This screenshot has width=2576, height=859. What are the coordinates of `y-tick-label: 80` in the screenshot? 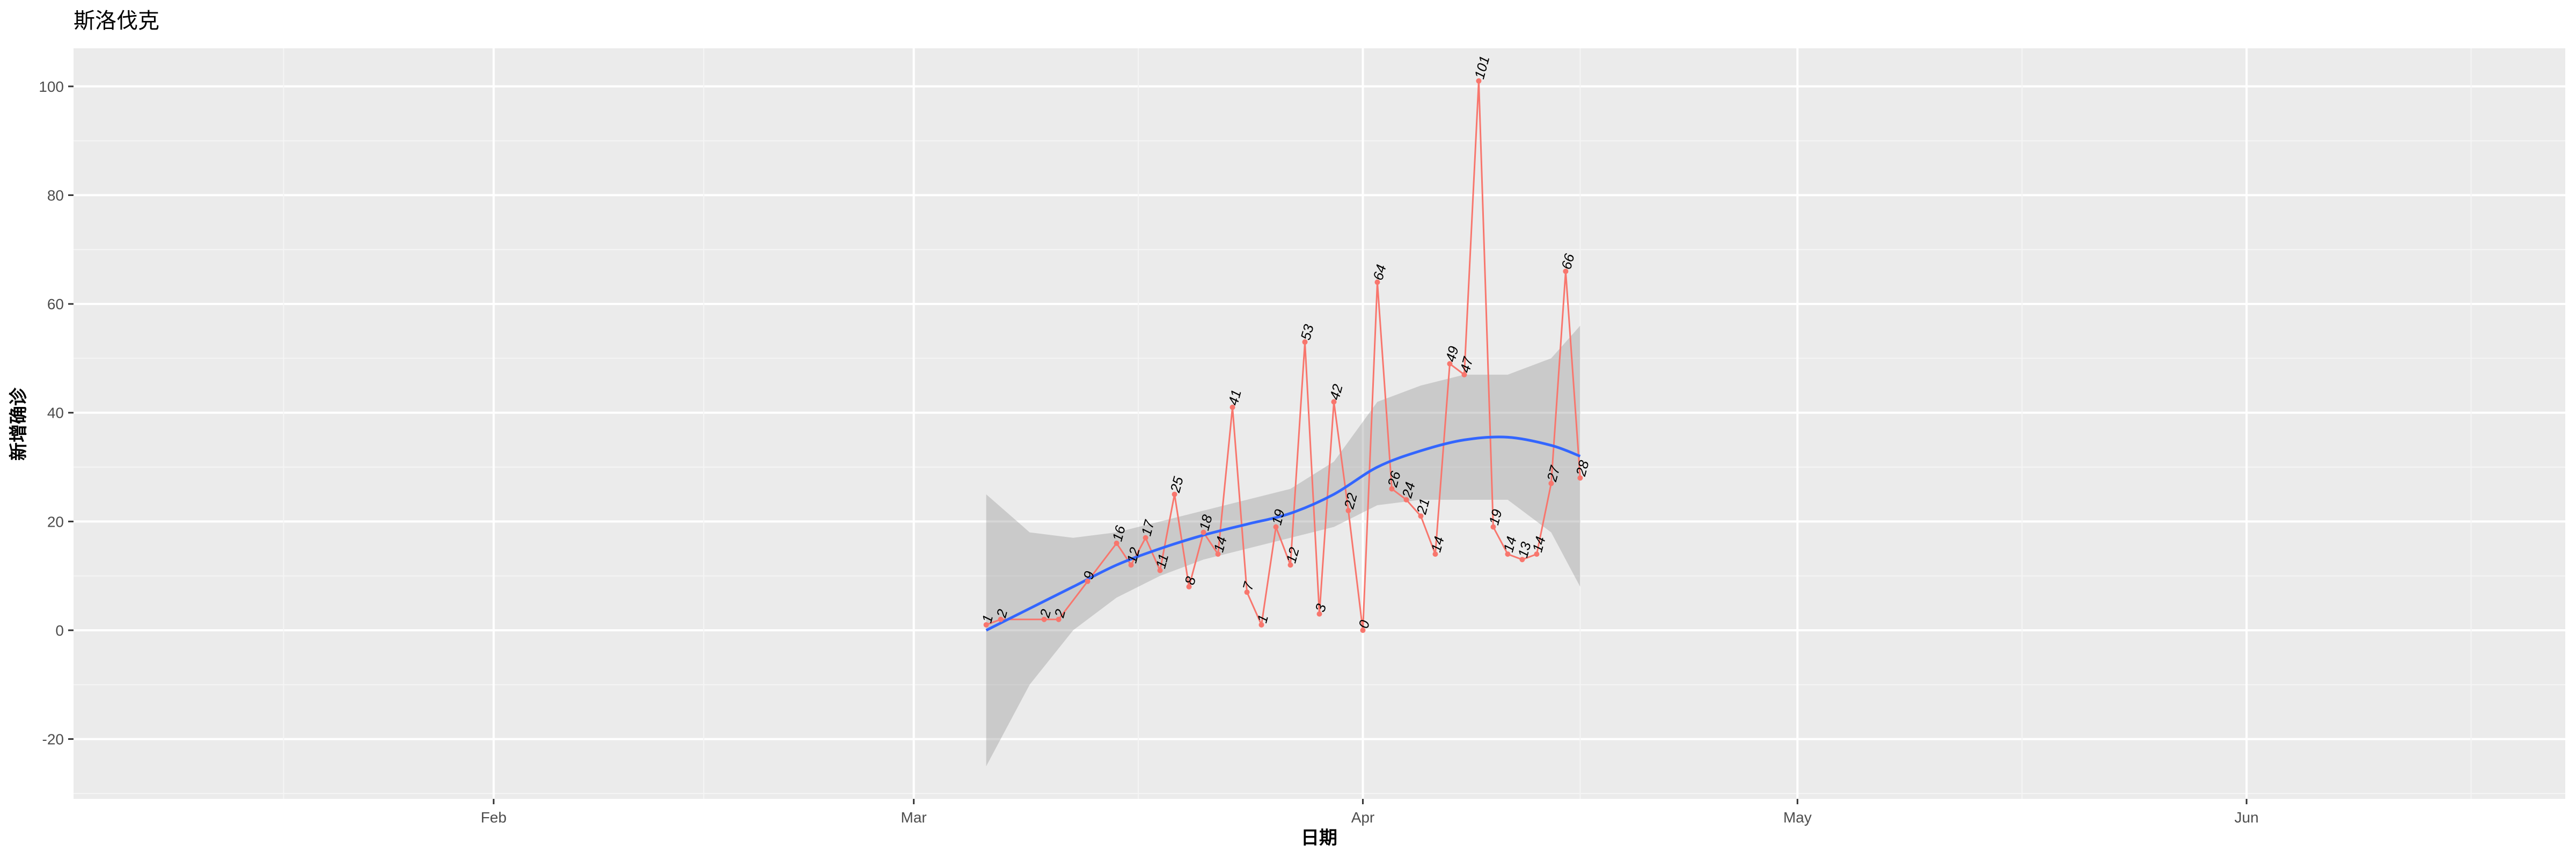 It's located at (55, 195).